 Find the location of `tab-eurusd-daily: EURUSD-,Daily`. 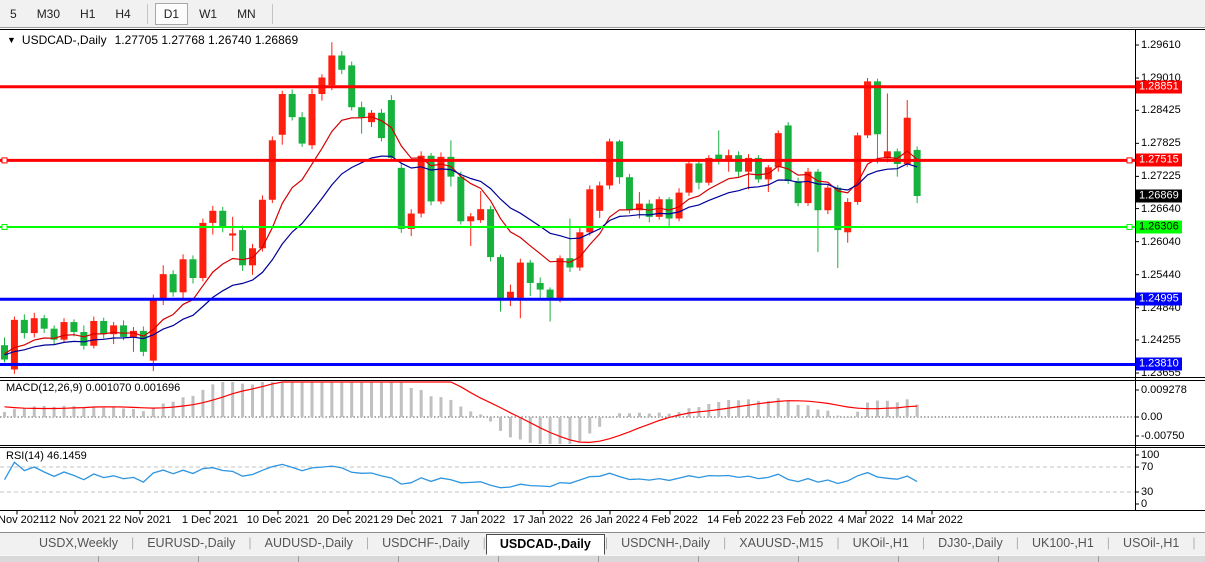

tab-eurusd-daily: EURUSD-,Daily is located at coordinates (191, 543).